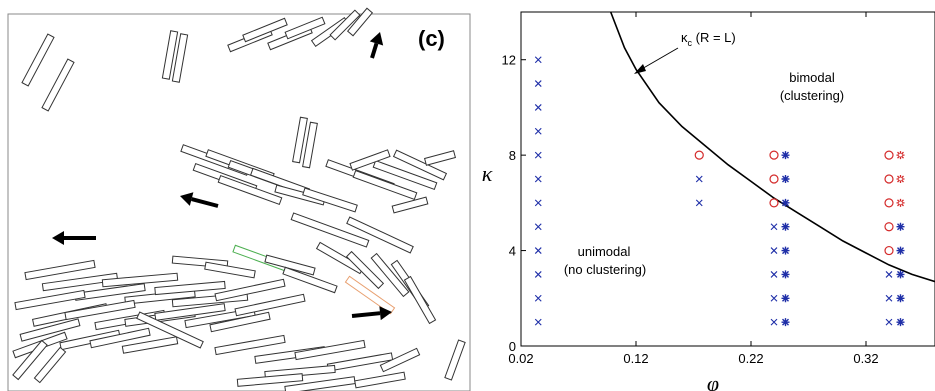 The image size is (935, 391). What do you see at coordinates (376, 45) in the screenshot?
I see `arrow-up-icon` at bounding box center [376, 45].